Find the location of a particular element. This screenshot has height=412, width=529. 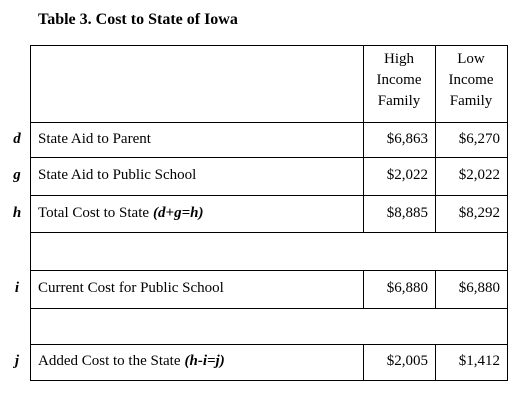

value-high: $6,863 is located at coordinates (407, 138).